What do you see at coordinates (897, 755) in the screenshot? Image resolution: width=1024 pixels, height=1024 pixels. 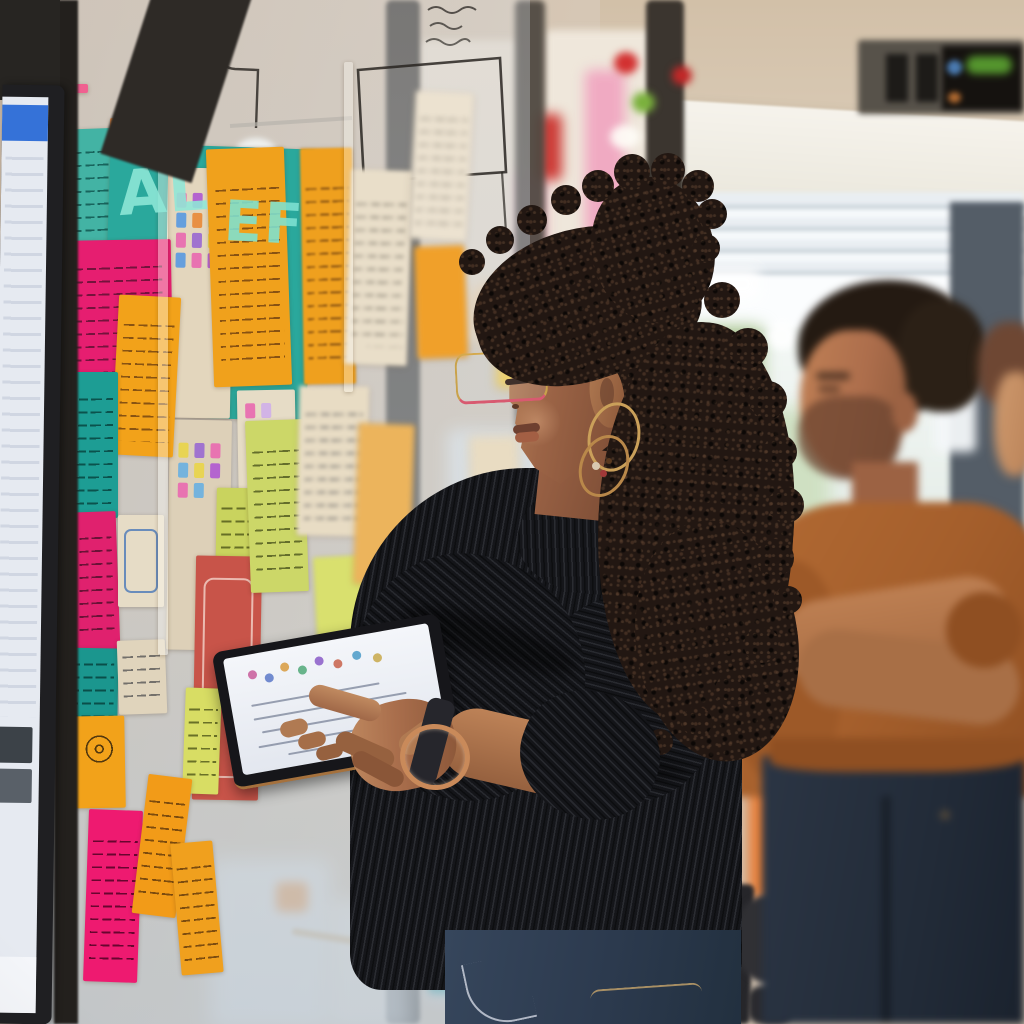 I see `man-sweater-hem` at bounding box center [897, 755].